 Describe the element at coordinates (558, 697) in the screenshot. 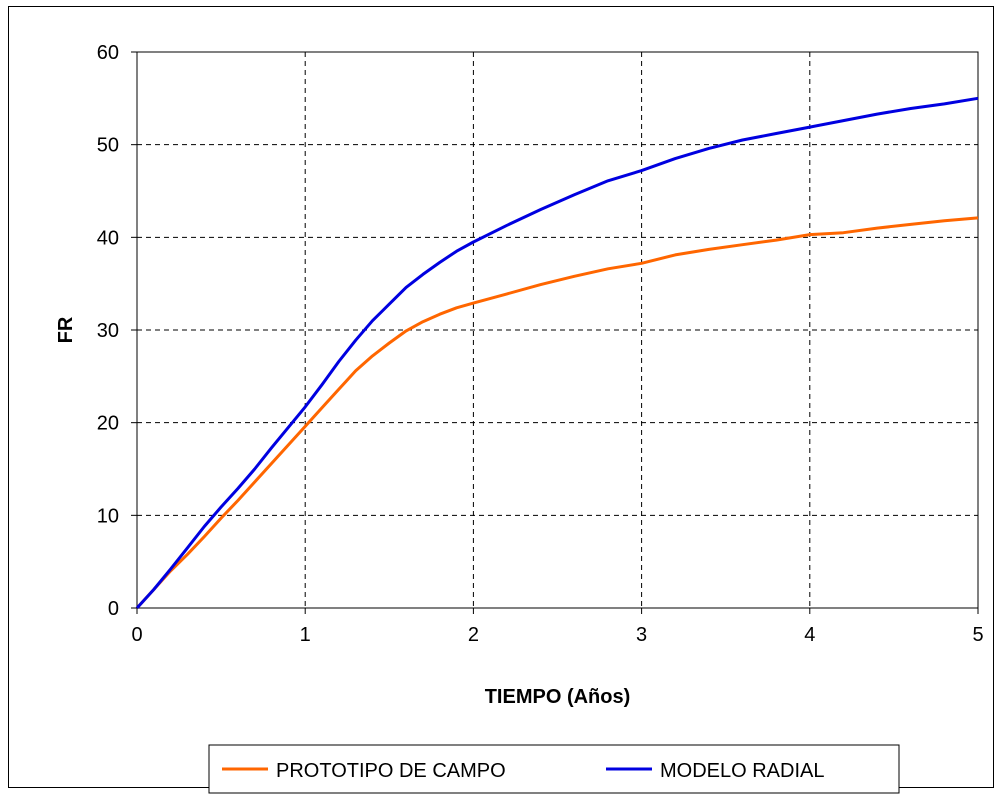

I see `x-axis-title: TIEMPO (Años)` at that location.